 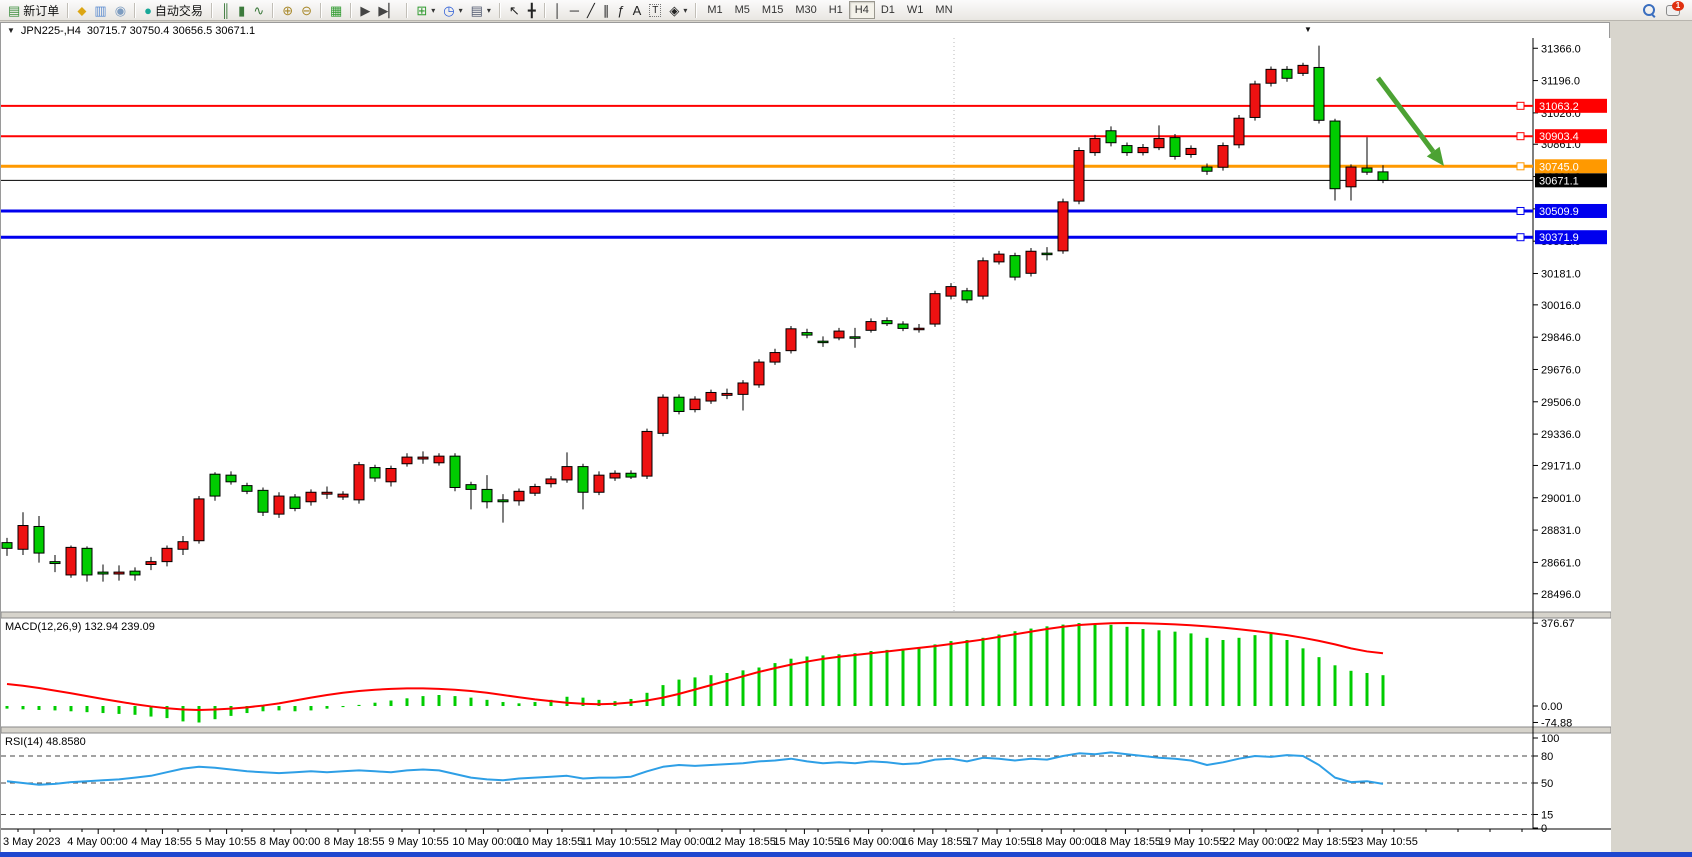 What do you see at coordinates (100, 10) in the screenshot?
I see `profiles-button: ▥` at bounding box center [100, 10].